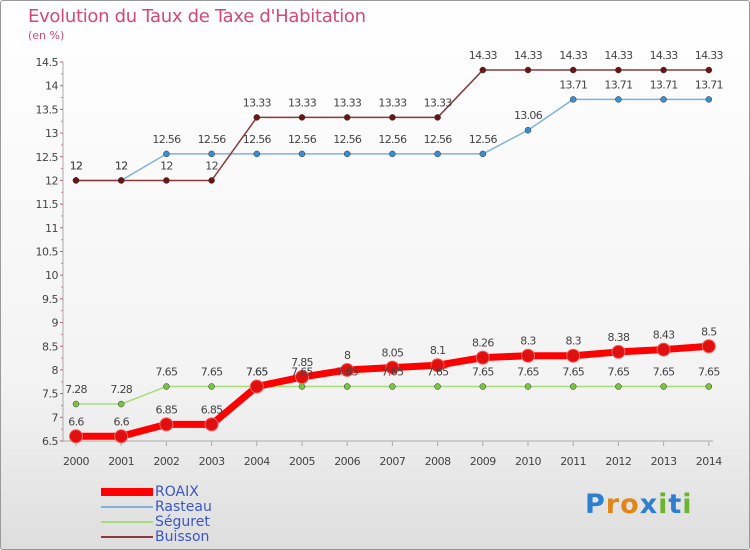 This screenshot has height=550, width=750. What do you see at coordinates (51, 86) in the screenshot?
I see `y-tick-label: 14` at bounding box center [51, 86].